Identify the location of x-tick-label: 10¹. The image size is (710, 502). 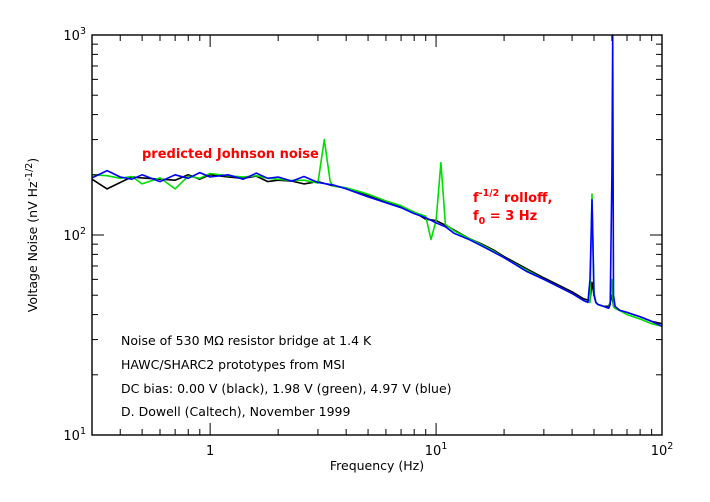
(436, 450).